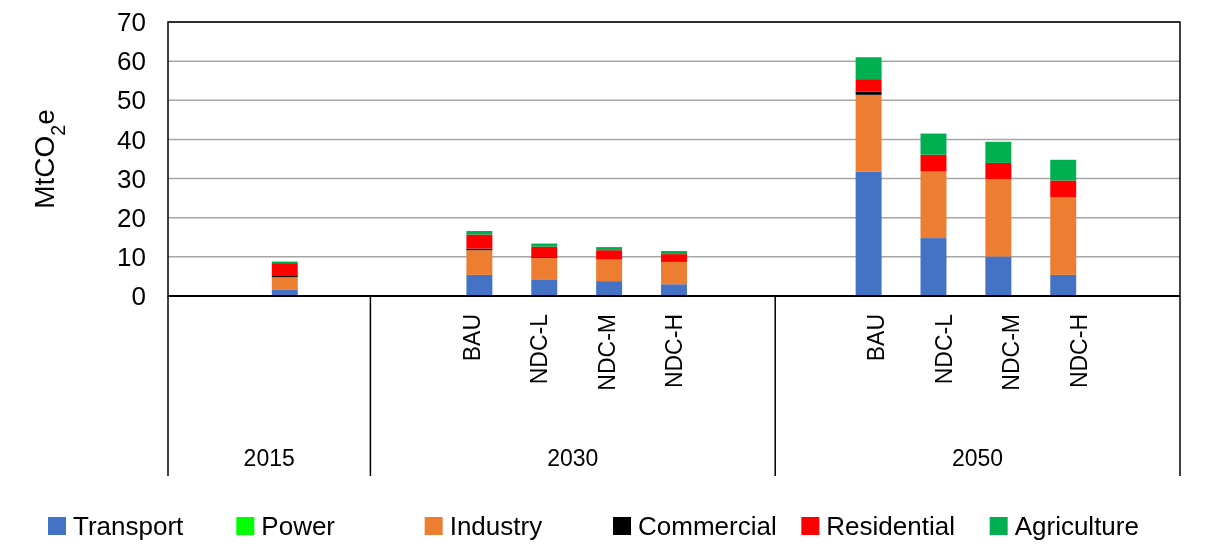 This screenshot has height=552, width=1210. Describe the element at coordinates (131, 61) in the screenshot. I see `y-tick-label: 60` at that location.